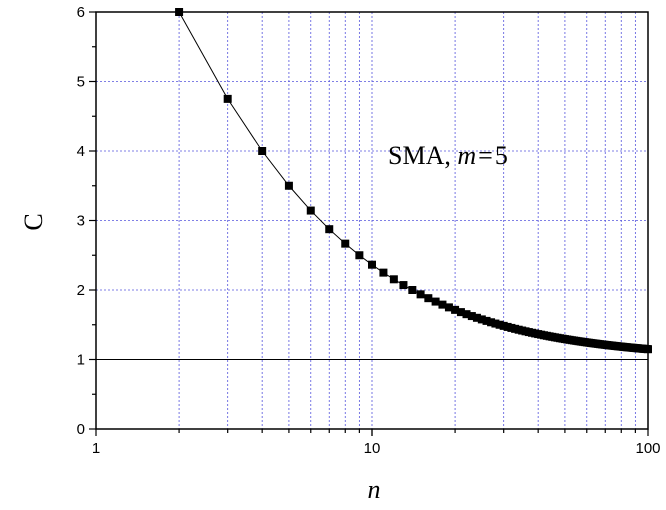 This screenshot has height=510, width=666. I want to click on x-tick-label: 1, so click(96, 448).